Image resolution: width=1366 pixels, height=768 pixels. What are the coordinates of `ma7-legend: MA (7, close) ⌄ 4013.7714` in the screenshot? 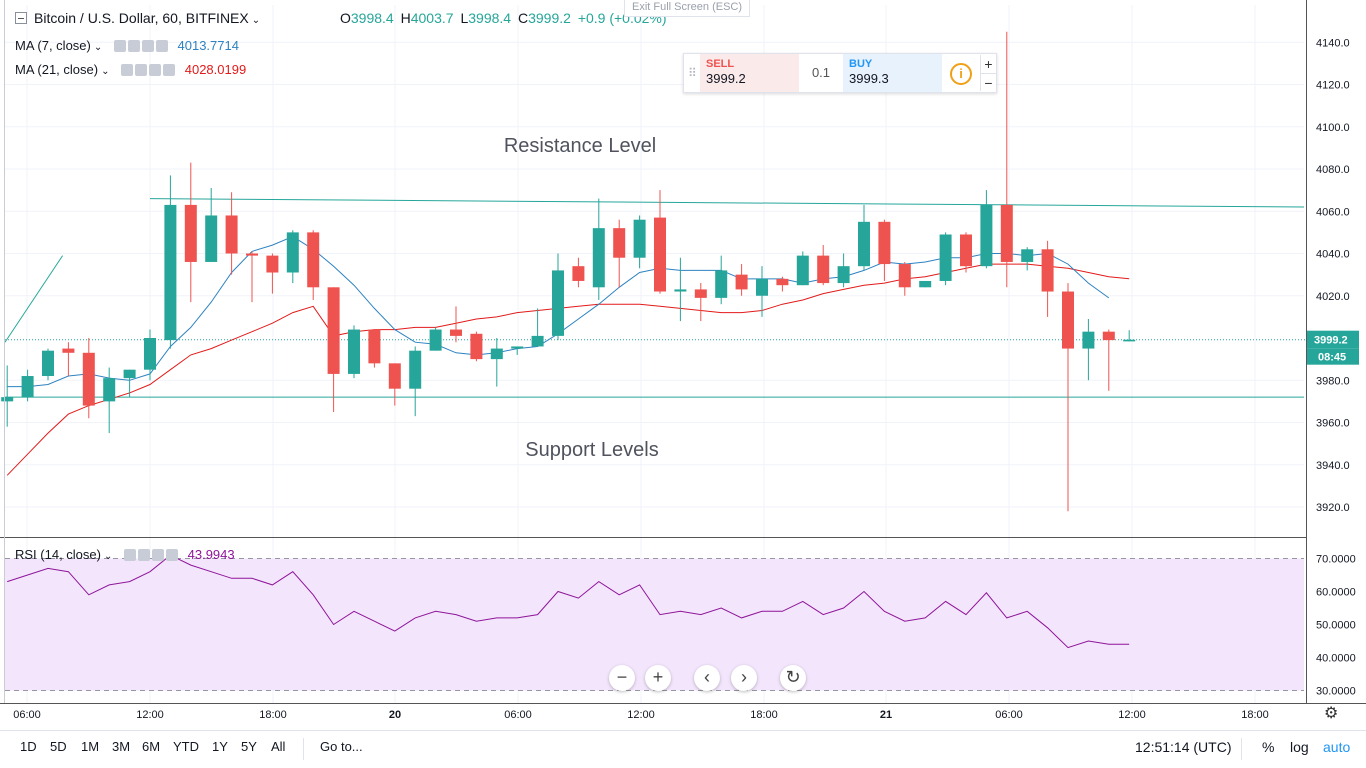 It's located at (127, 45).